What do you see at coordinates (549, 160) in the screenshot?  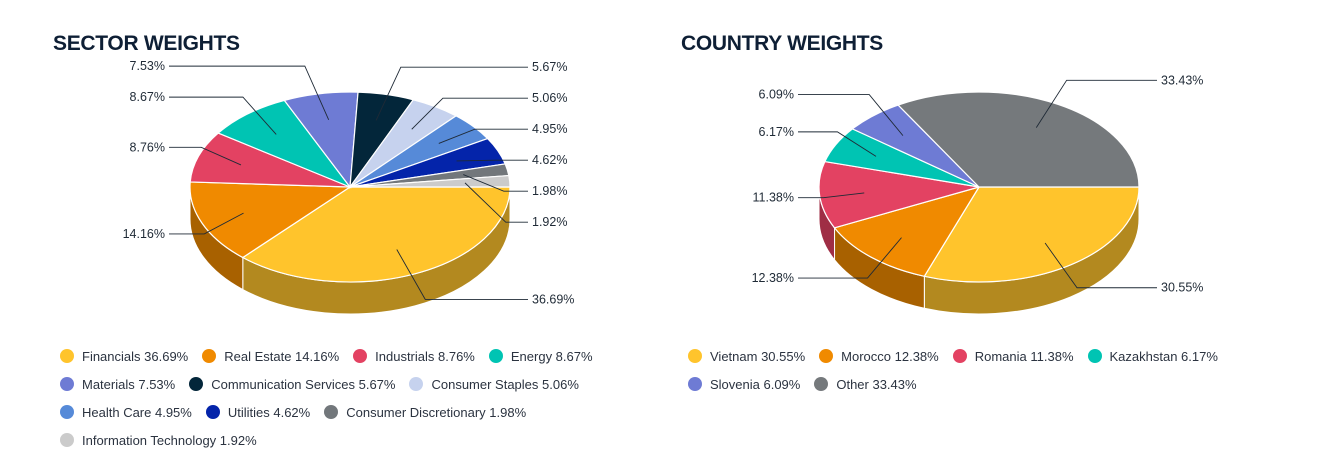 I see `data-label: 4.62%` at bounding box center [549, 160].